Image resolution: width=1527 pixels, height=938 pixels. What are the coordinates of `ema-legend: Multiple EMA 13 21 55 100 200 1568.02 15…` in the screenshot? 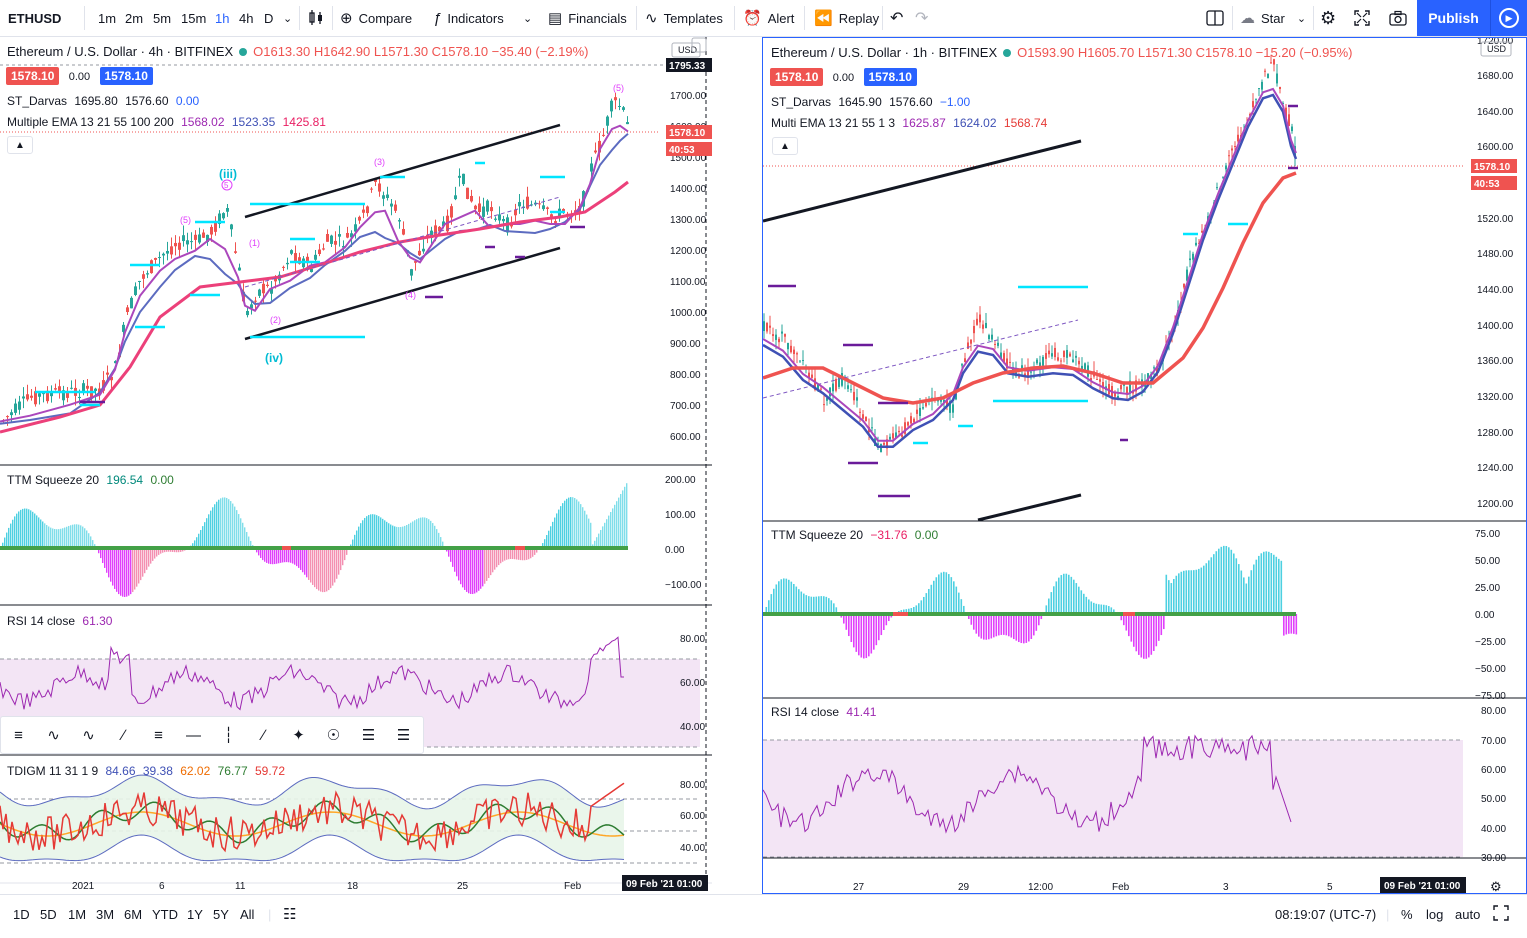 It's located at (168, 122).